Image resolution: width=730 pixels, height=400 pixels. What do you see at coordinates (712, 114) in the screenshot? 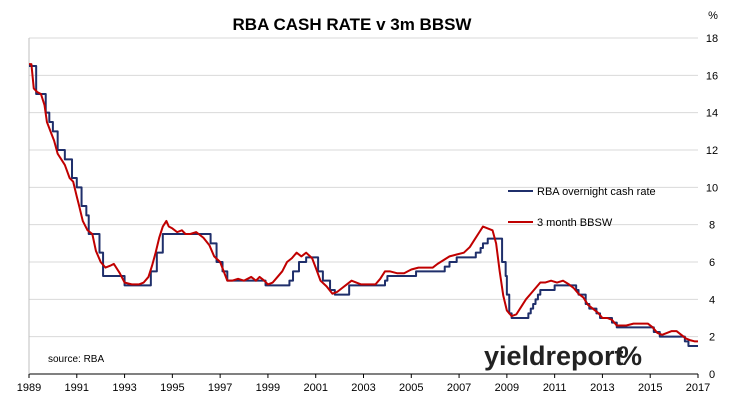
I see `y-tick-label: 14` at bounding box center [712, 114].